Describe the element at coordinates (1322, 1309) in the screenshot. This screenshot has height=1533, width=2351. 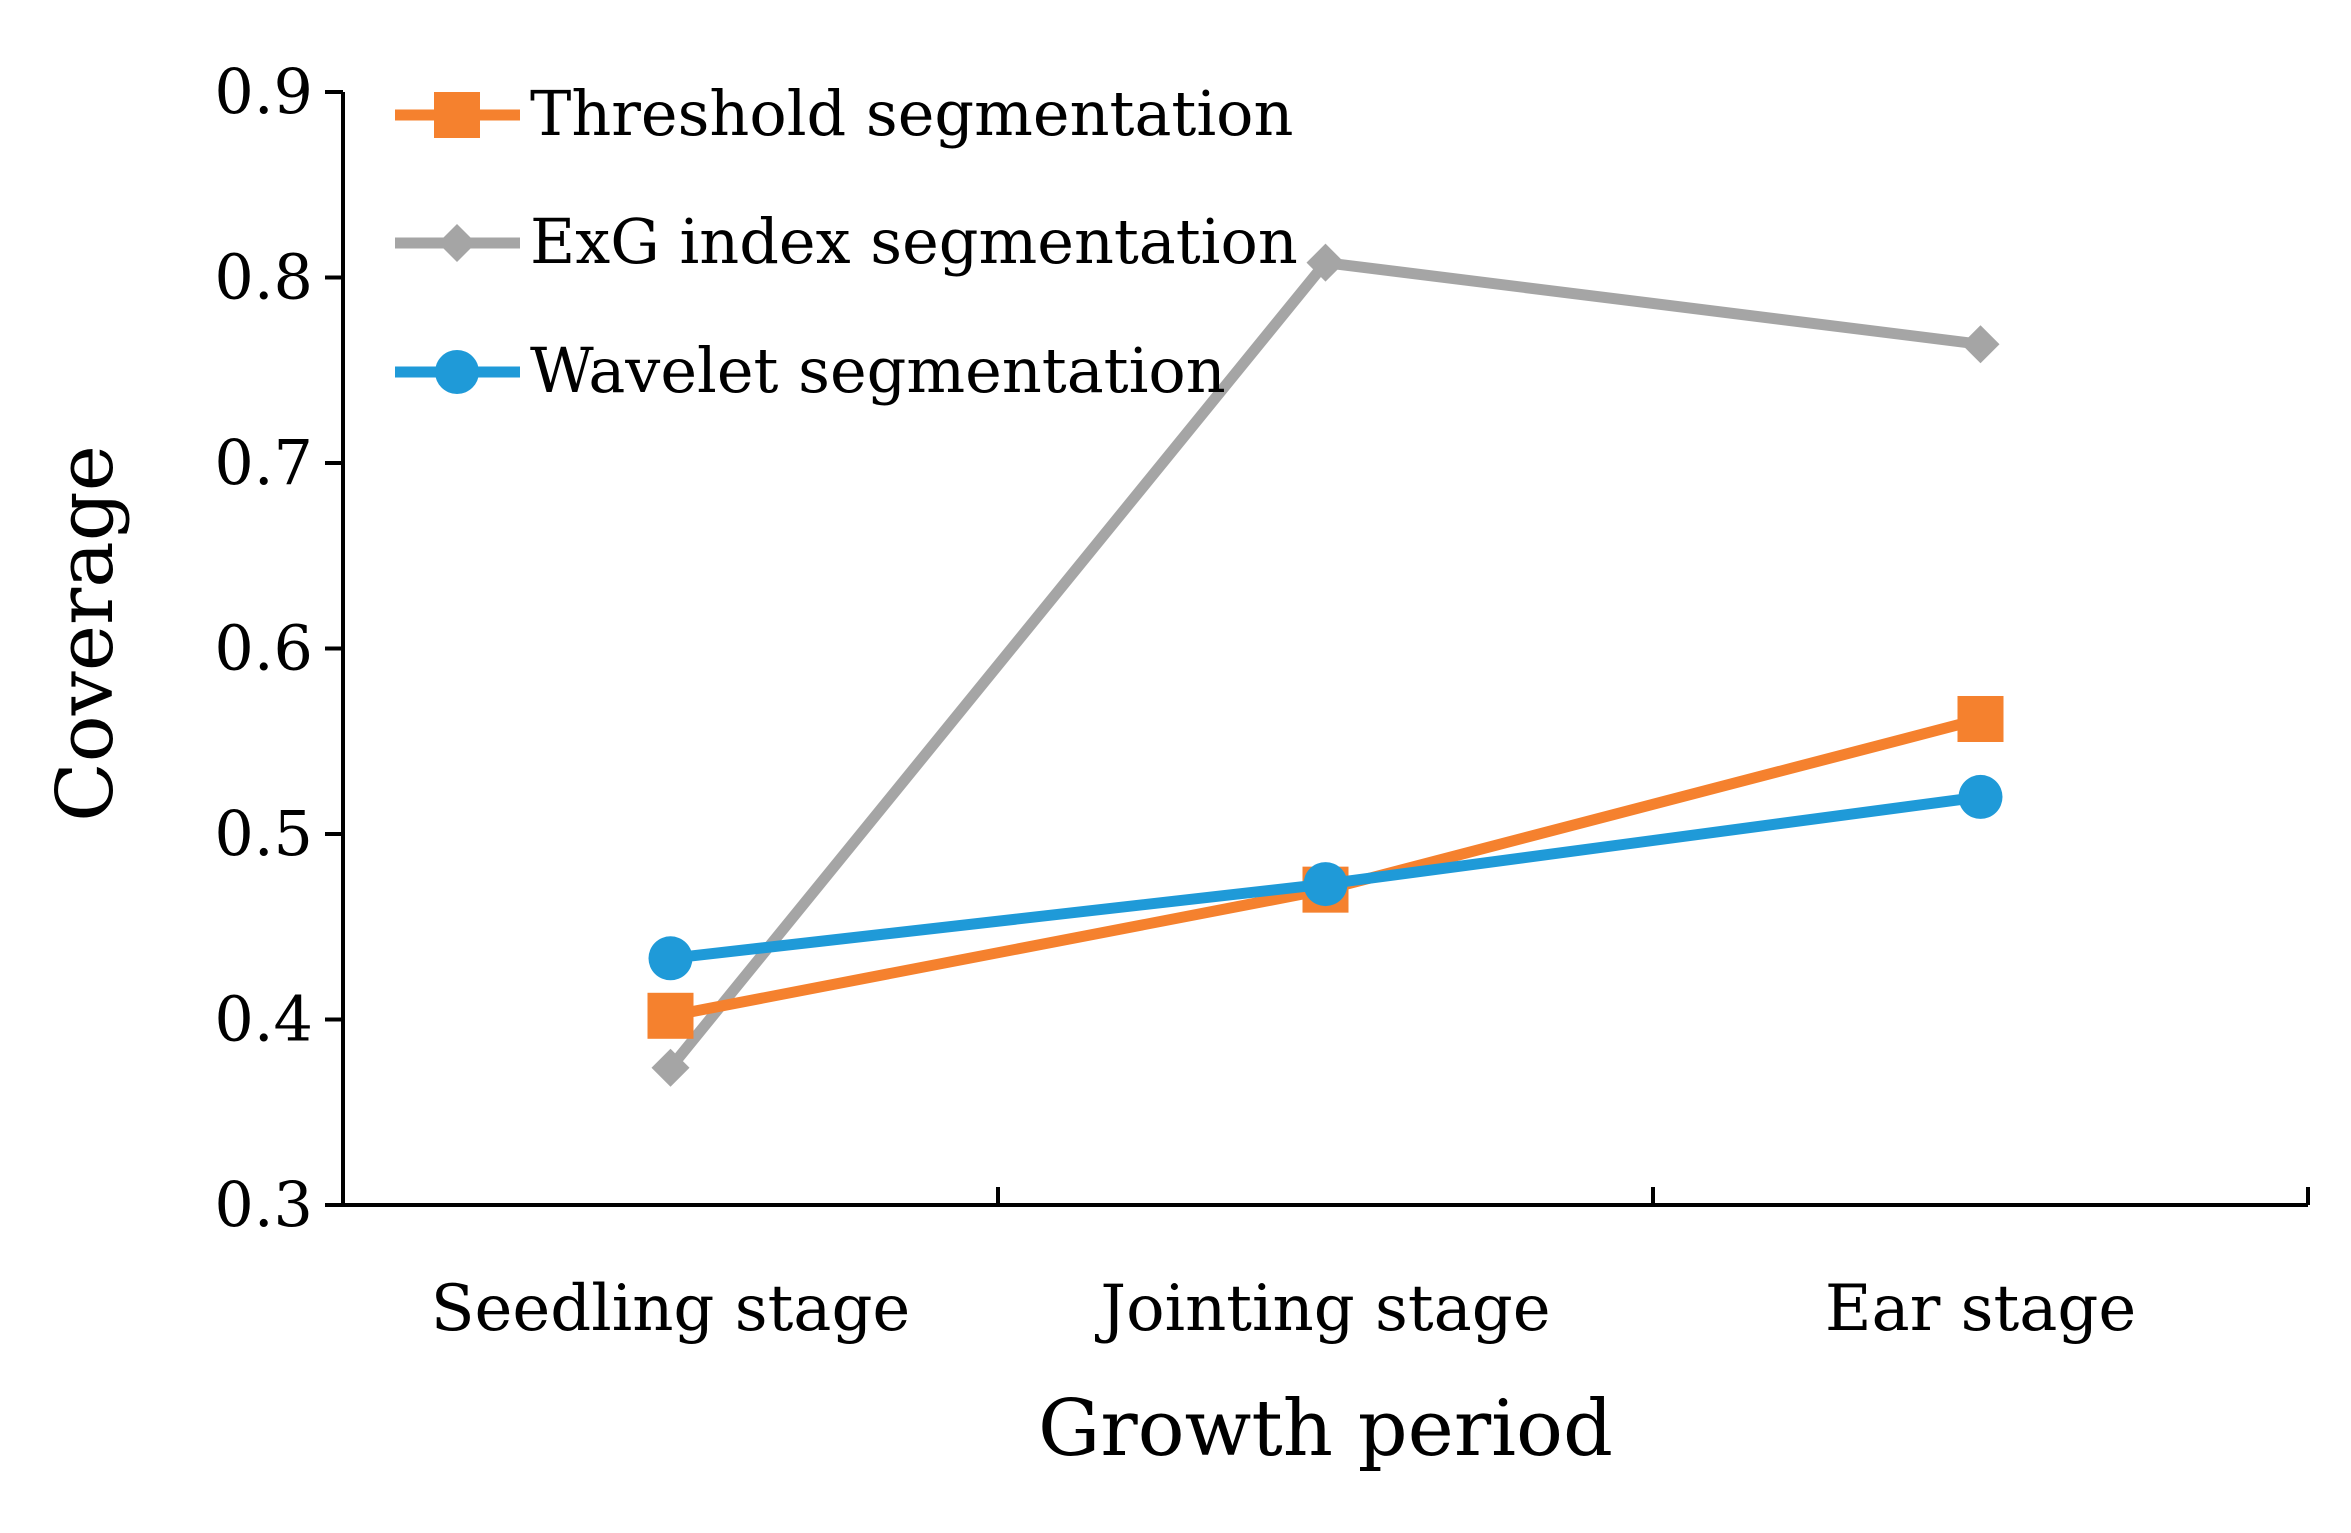
I see `x-category-label: Jointing stage` at that location.